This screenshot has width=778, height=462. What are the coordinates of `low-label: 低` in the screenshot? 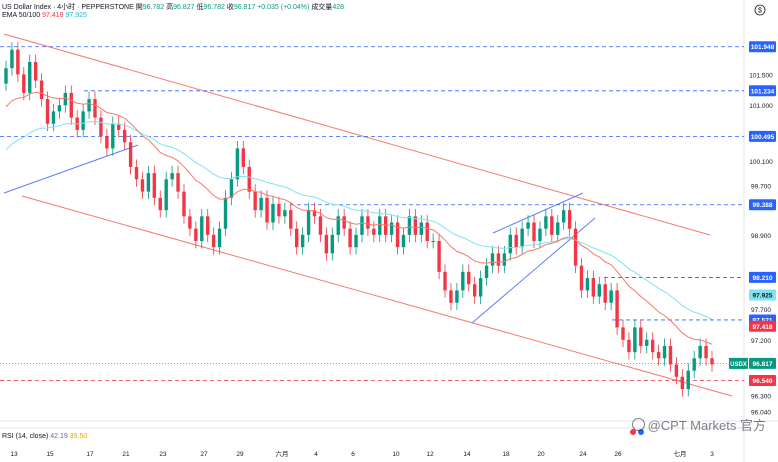 It's located at (200, 7).